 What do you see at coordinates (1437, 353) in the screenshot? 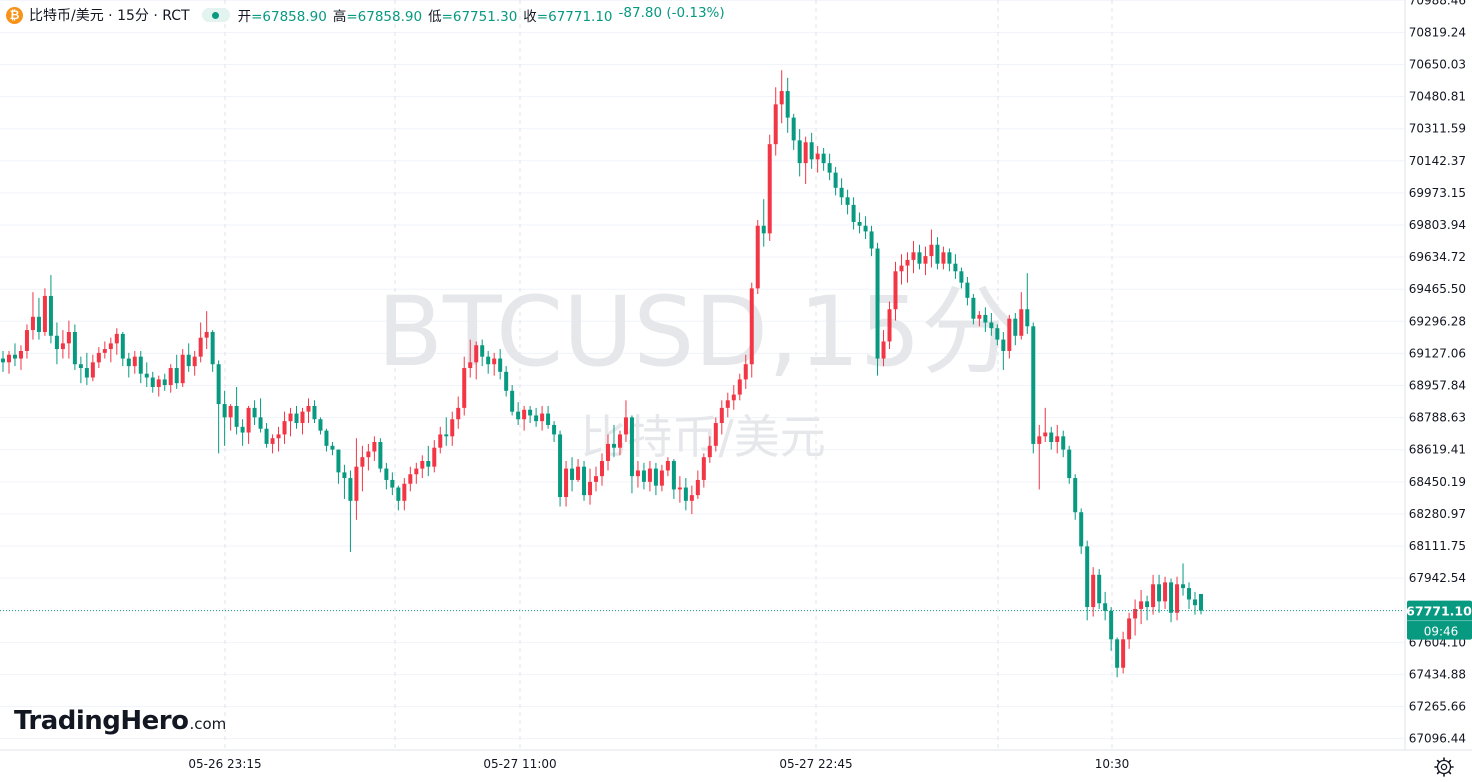
I see `price-tick-label: 69127.06` at bounding box center [1437, 353].